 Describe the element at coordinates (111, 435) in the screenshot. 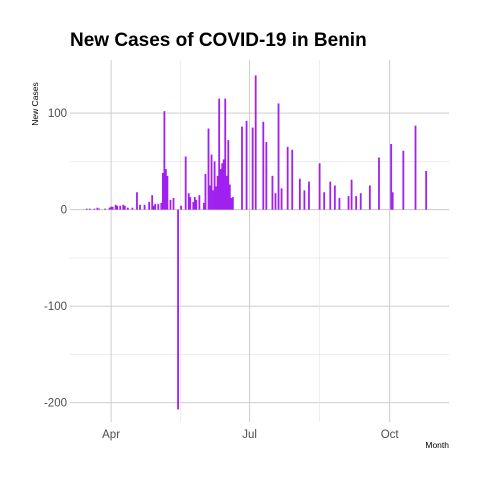

I see `x-tick-label: Apr` at that location.